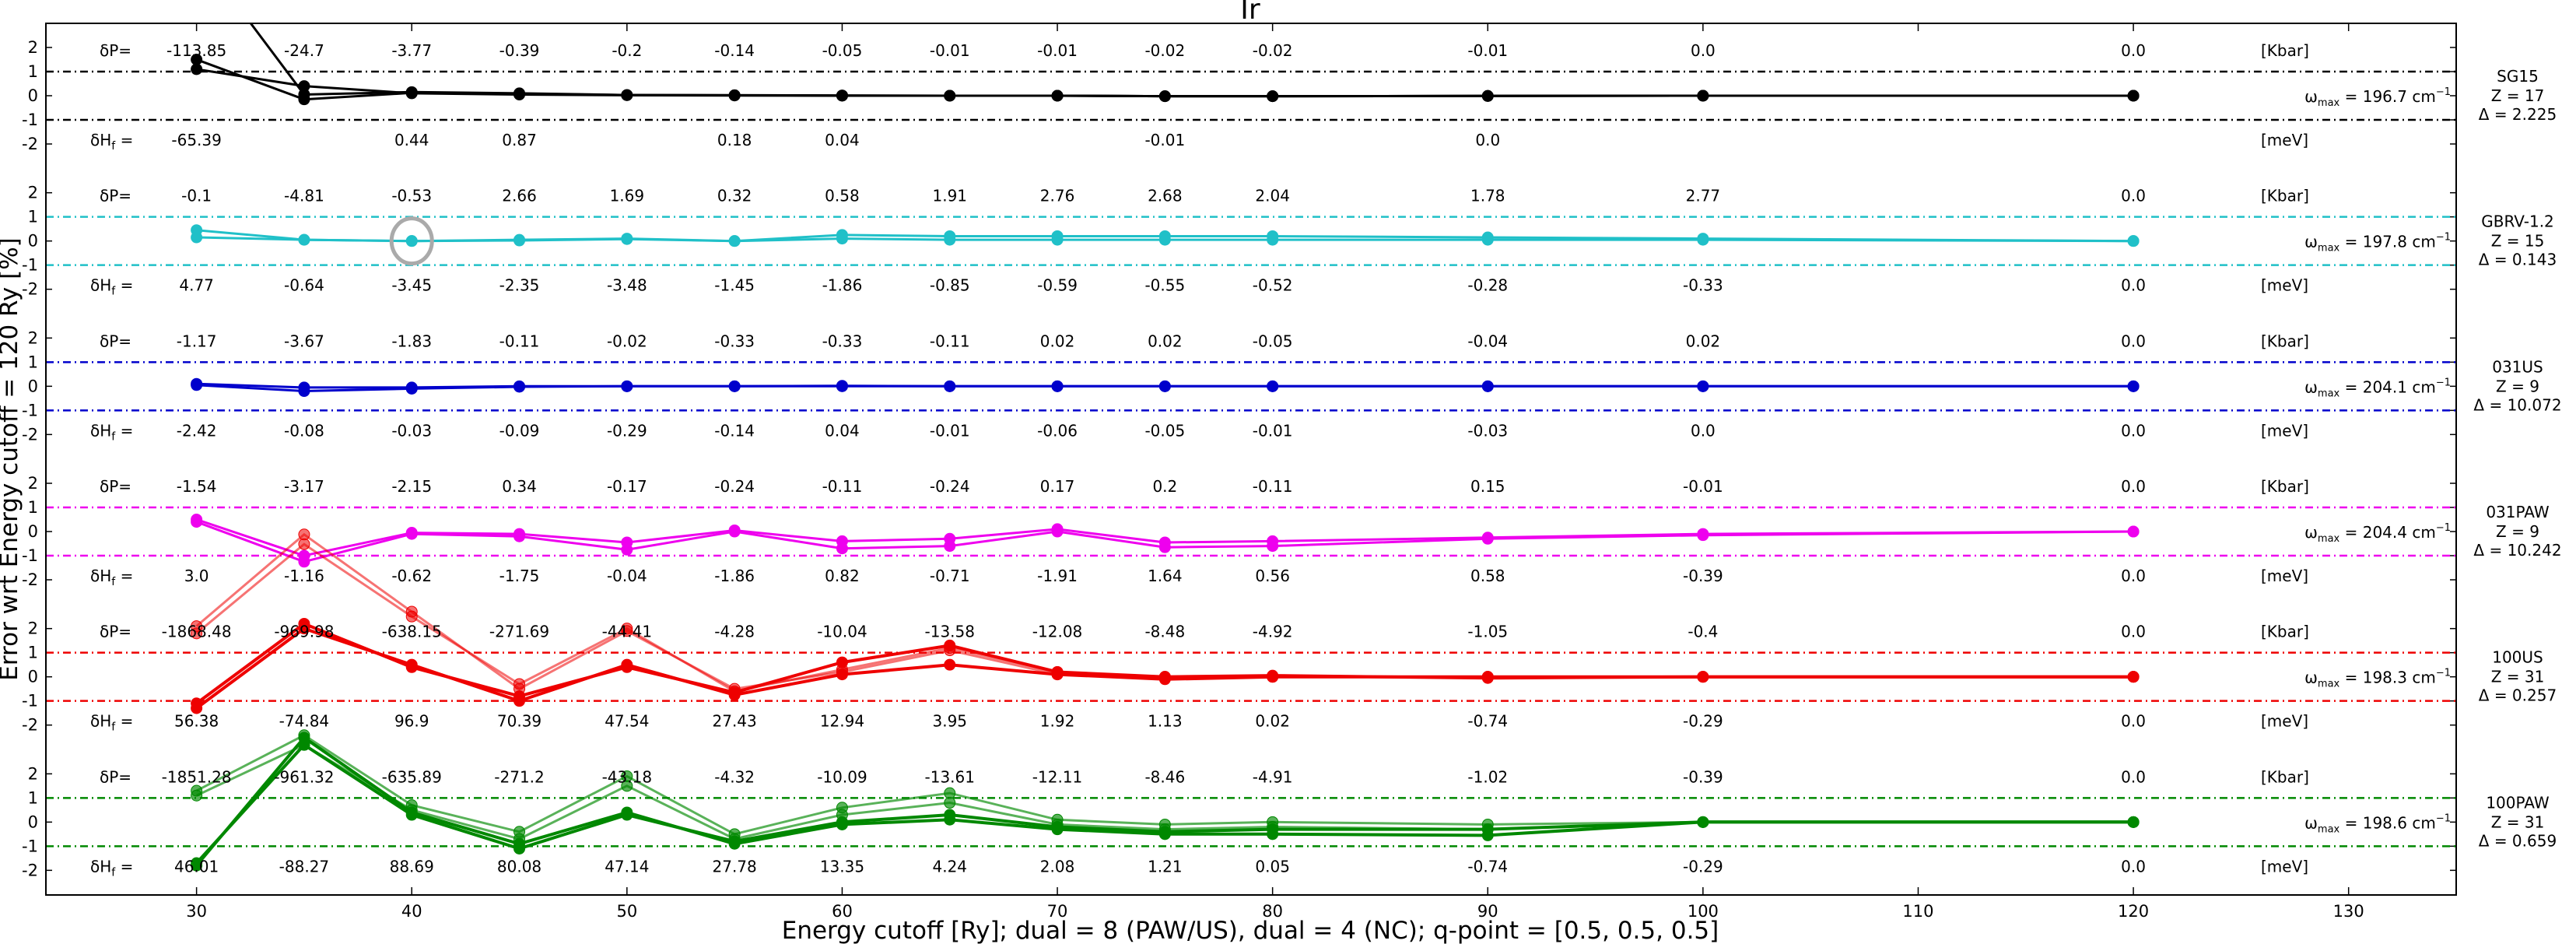 This screenshot has width=2576, height=944. I want to click on omega-max-label: ωmax = 198.3 cm−1, so click(2377, 679).